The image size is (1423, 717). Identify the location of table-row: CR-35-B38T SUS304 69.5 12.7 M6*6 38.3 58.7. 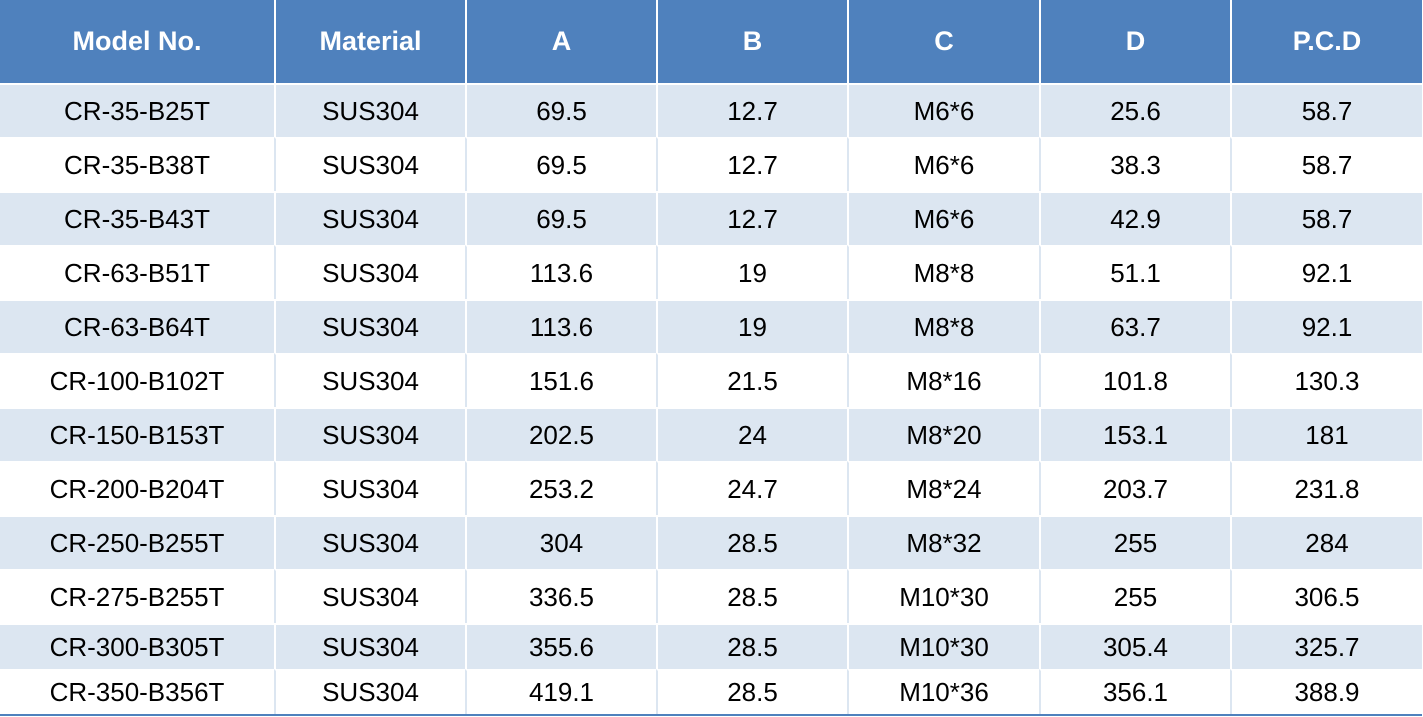
(711, 164).